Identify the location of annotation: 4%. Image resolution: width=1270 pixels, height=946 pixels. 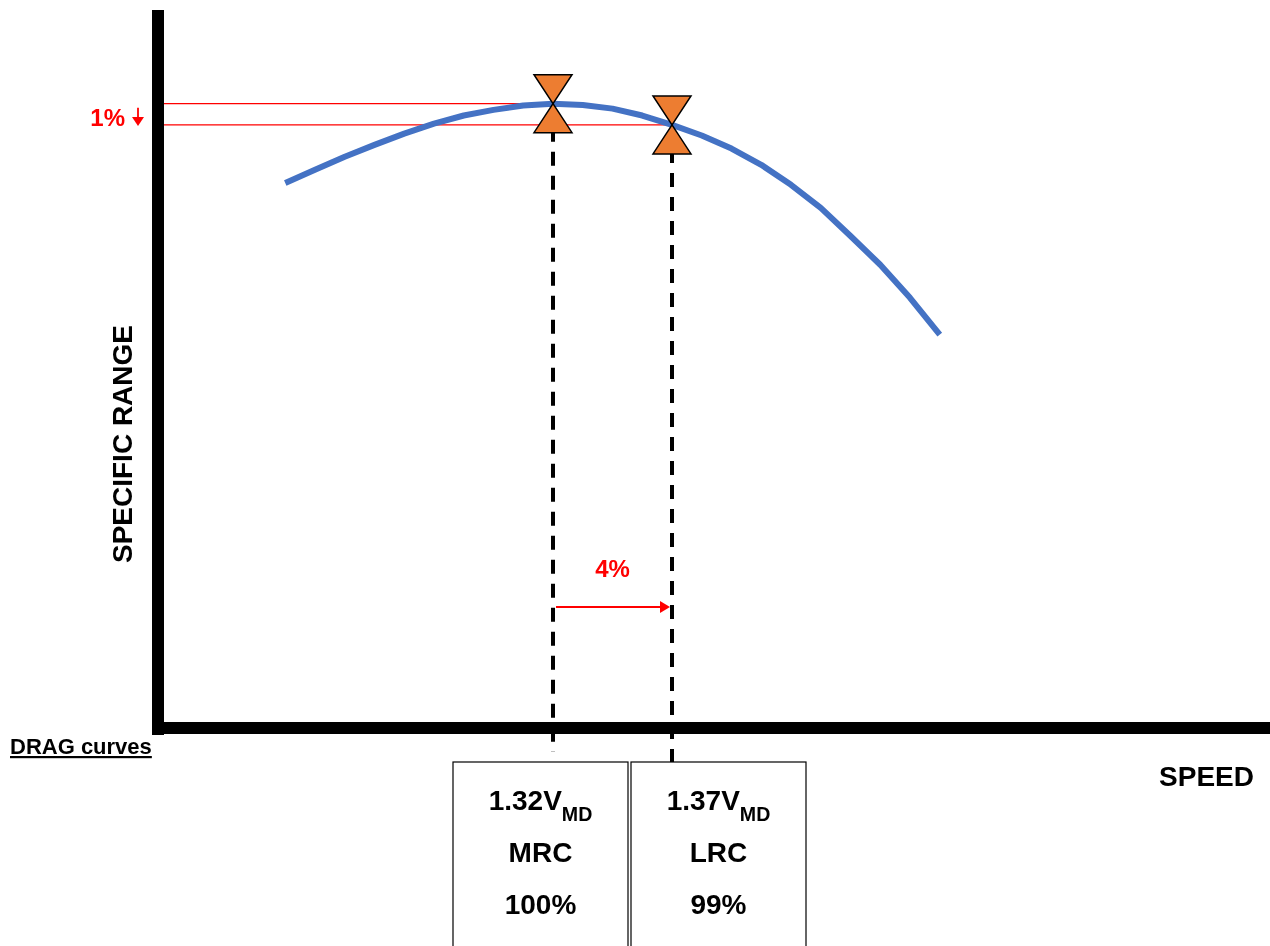
(612, 568).